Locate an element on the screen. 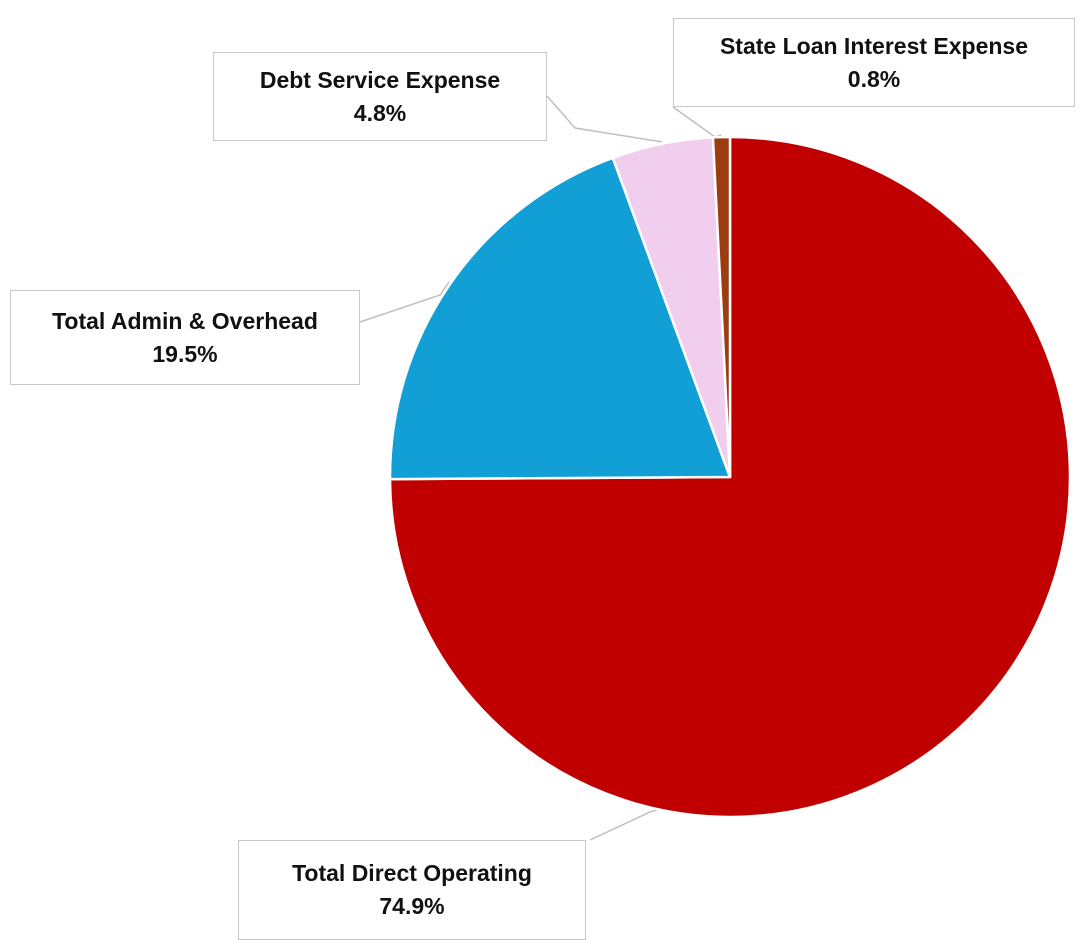 This screenshot has height=940, width=1086. data-label-name: Debt Service Expense is located at coordinates (380, 79).